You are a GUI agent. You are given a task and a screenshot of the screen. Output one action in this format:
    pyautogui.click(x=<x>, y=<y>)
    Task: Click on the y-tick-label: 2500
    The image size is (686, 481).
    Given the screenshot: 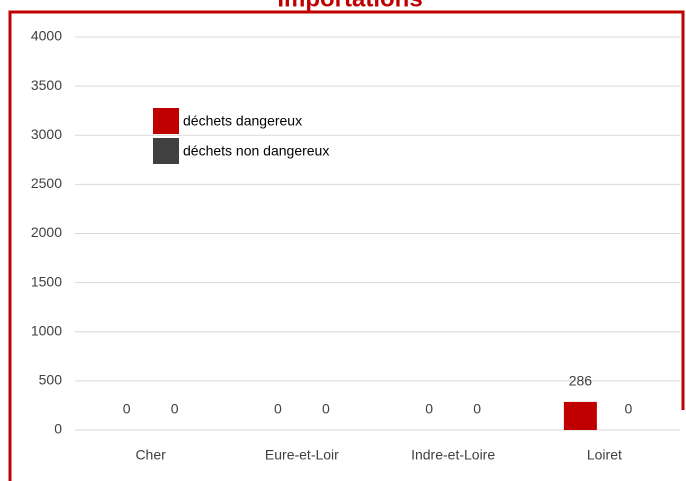 What is the action you would take?
    pyautogui.click(x=46, y=183)
    